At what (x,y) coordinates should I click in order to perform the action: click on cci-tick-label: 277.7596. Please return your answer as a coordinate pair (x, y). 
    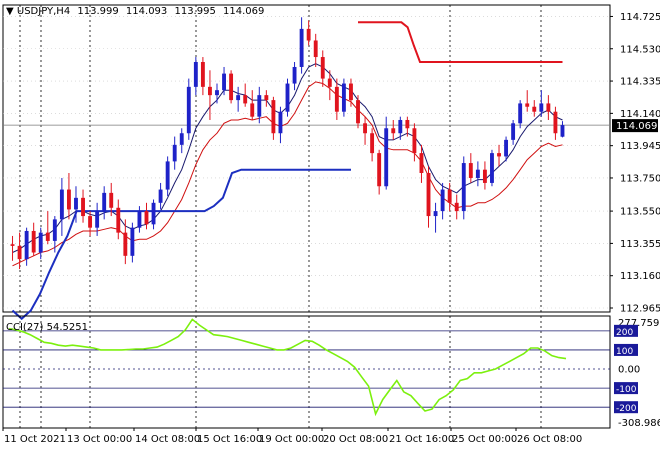
    Looking at the image, I should click on (639, 323).